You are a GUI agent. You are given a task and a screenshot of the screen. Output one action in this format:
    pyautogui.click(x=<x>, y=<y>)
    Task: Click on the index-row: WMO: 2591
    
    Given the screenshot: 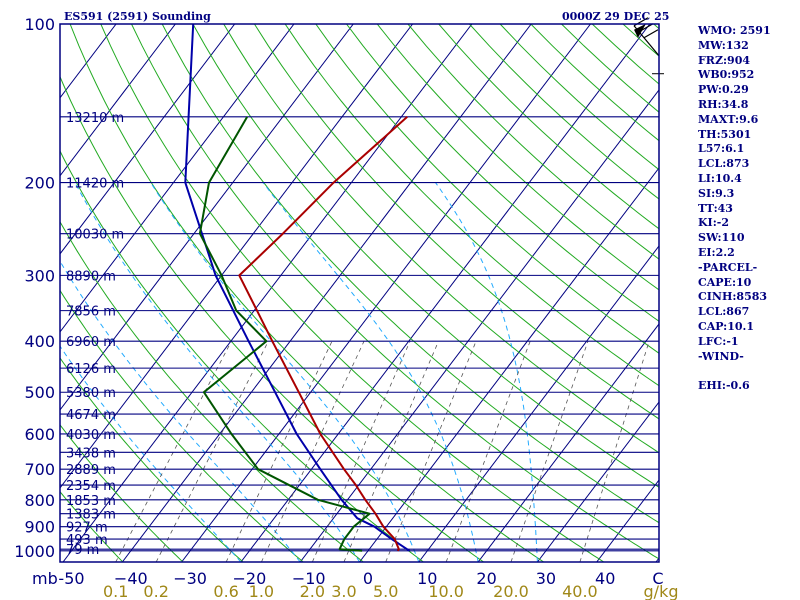 What is the action you would take?
    pyautogui.click(x=734, y=30)
    